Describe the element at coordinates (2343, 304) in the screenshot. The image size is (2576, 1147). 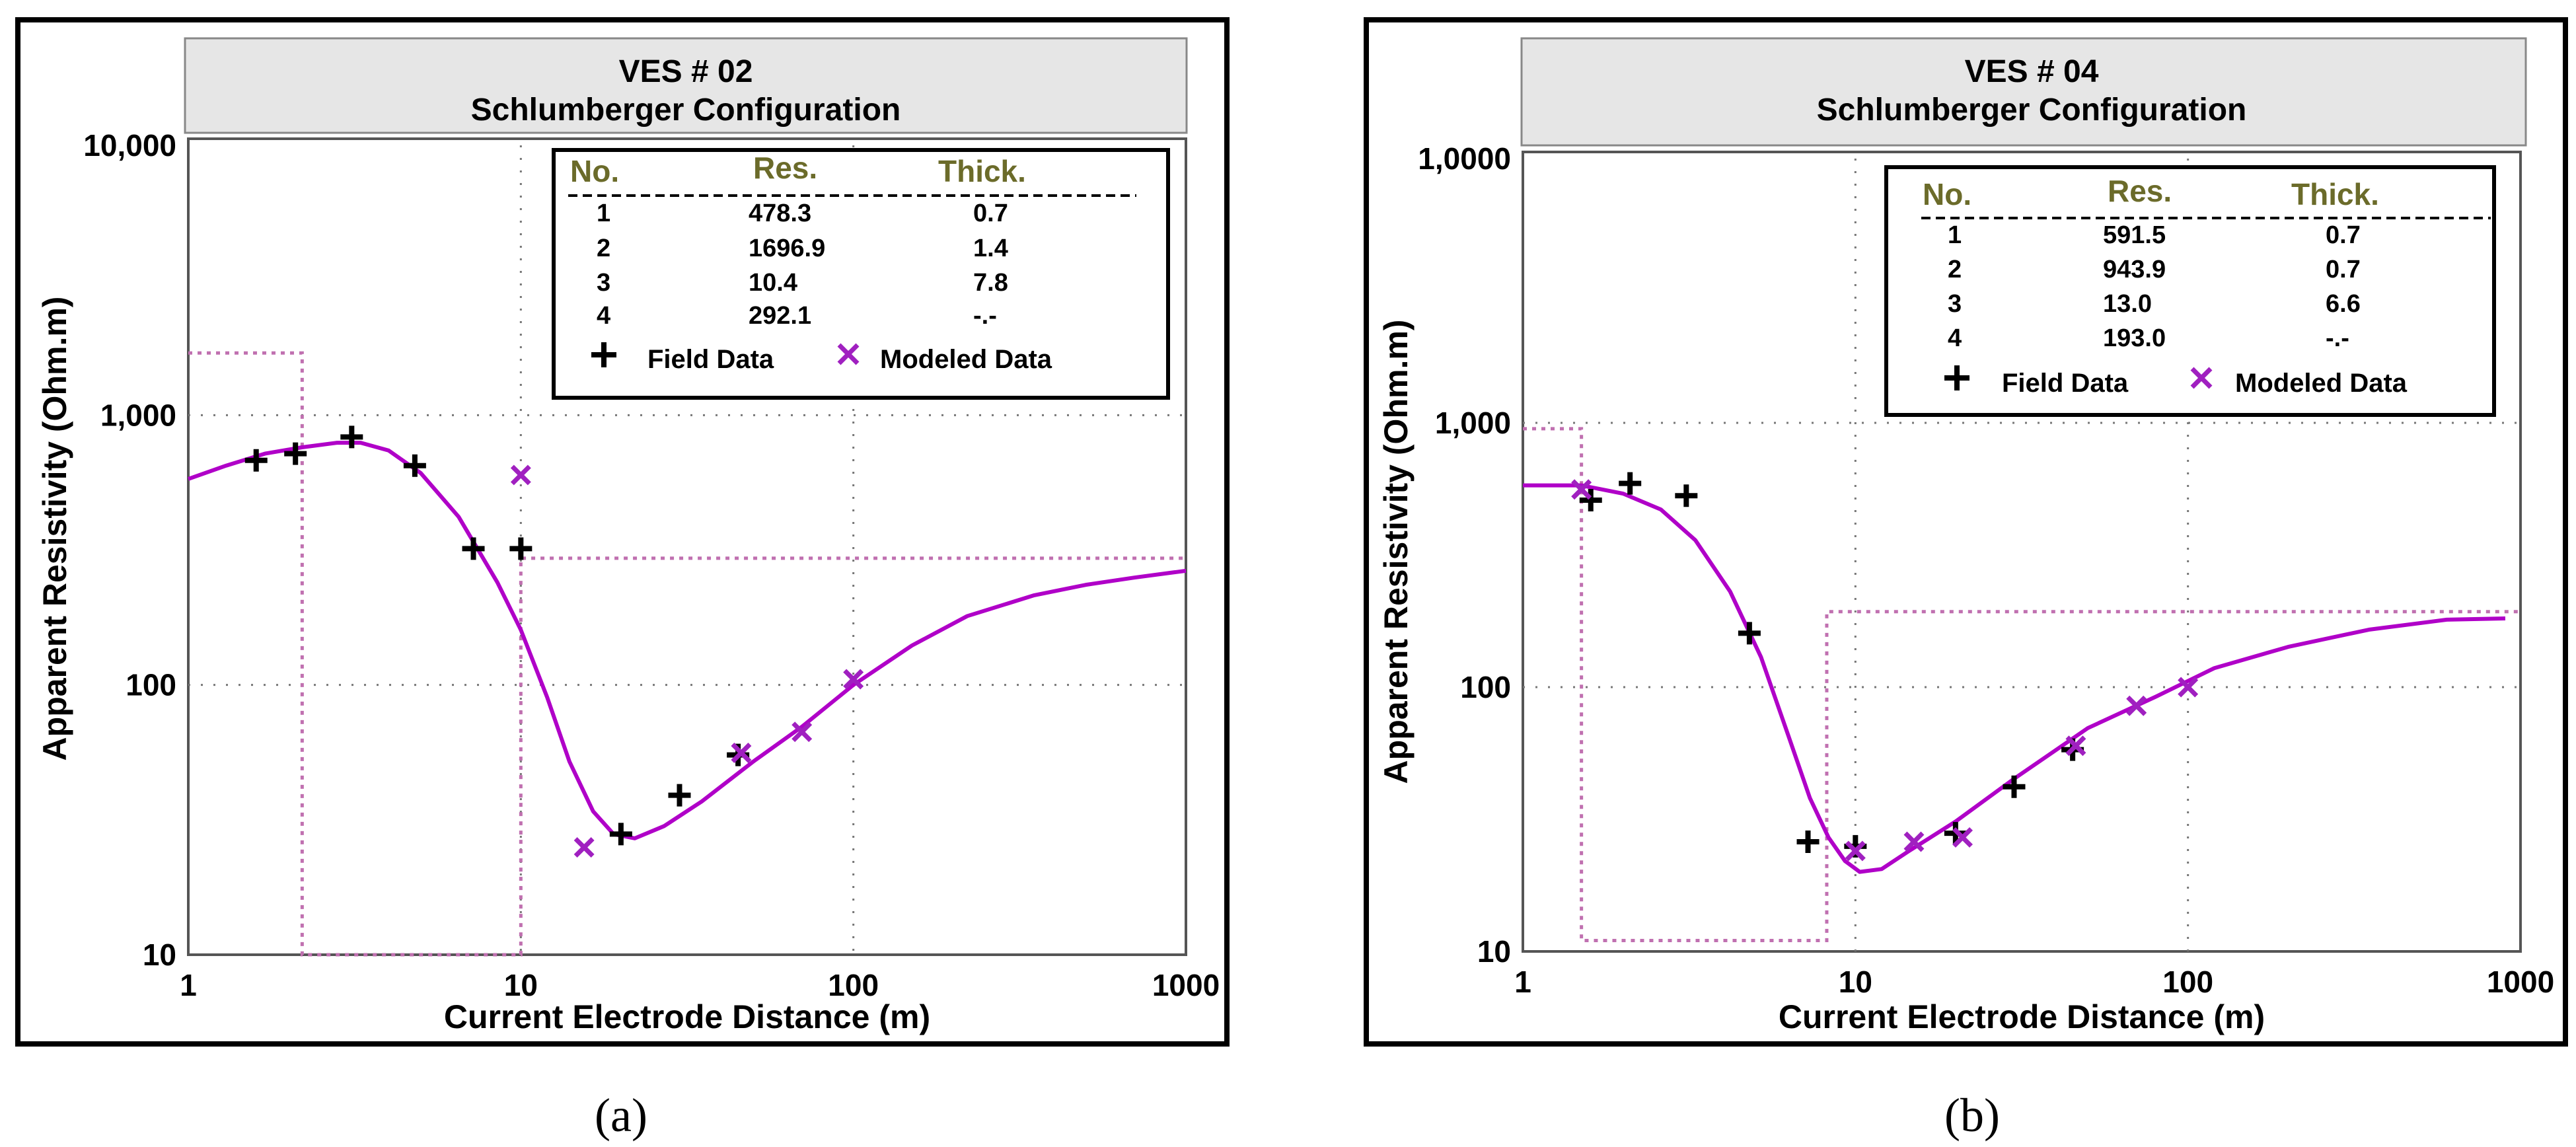
I see `table-cell: 6.6` at that location.